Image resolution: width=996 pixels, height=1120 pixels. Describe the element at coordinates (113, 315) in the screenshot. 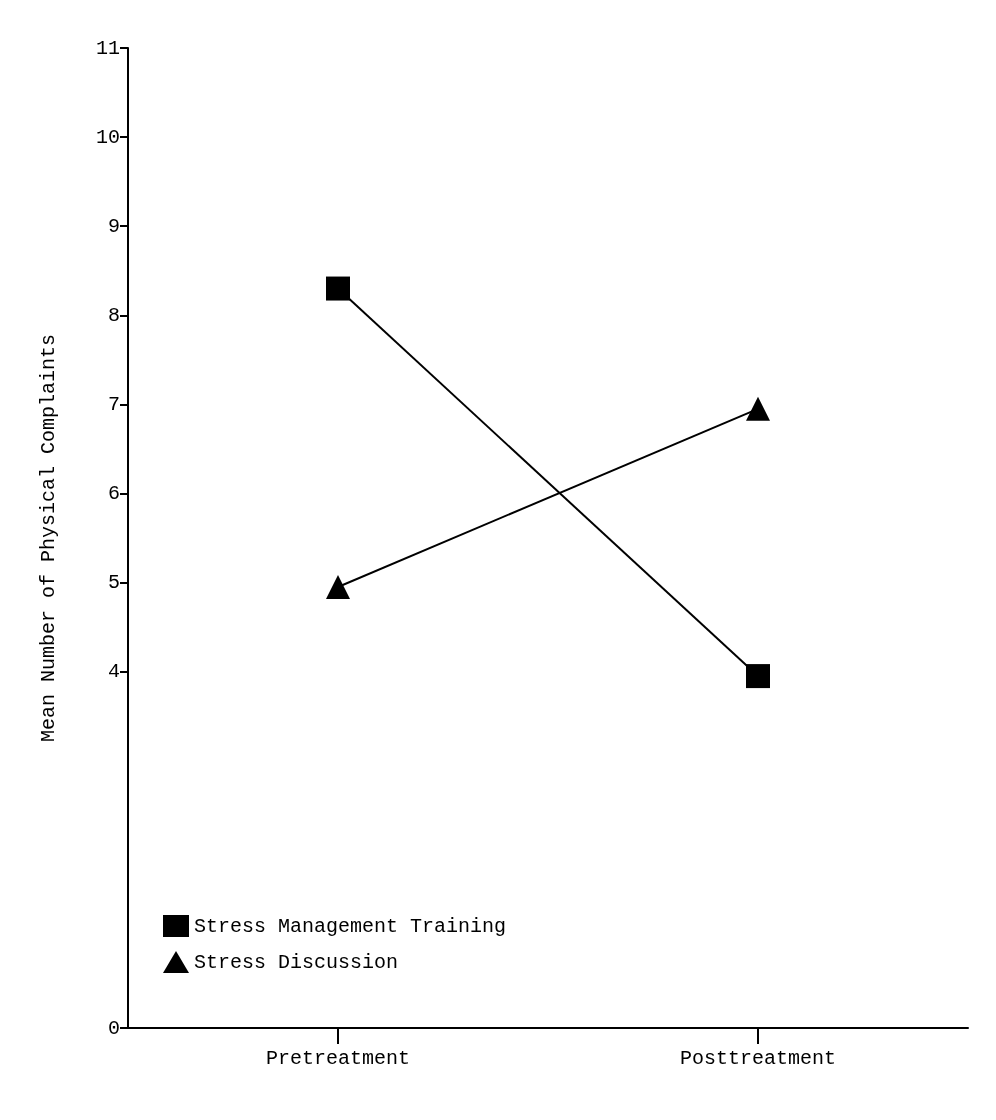

I see `y-tick-label: 8` at that location.